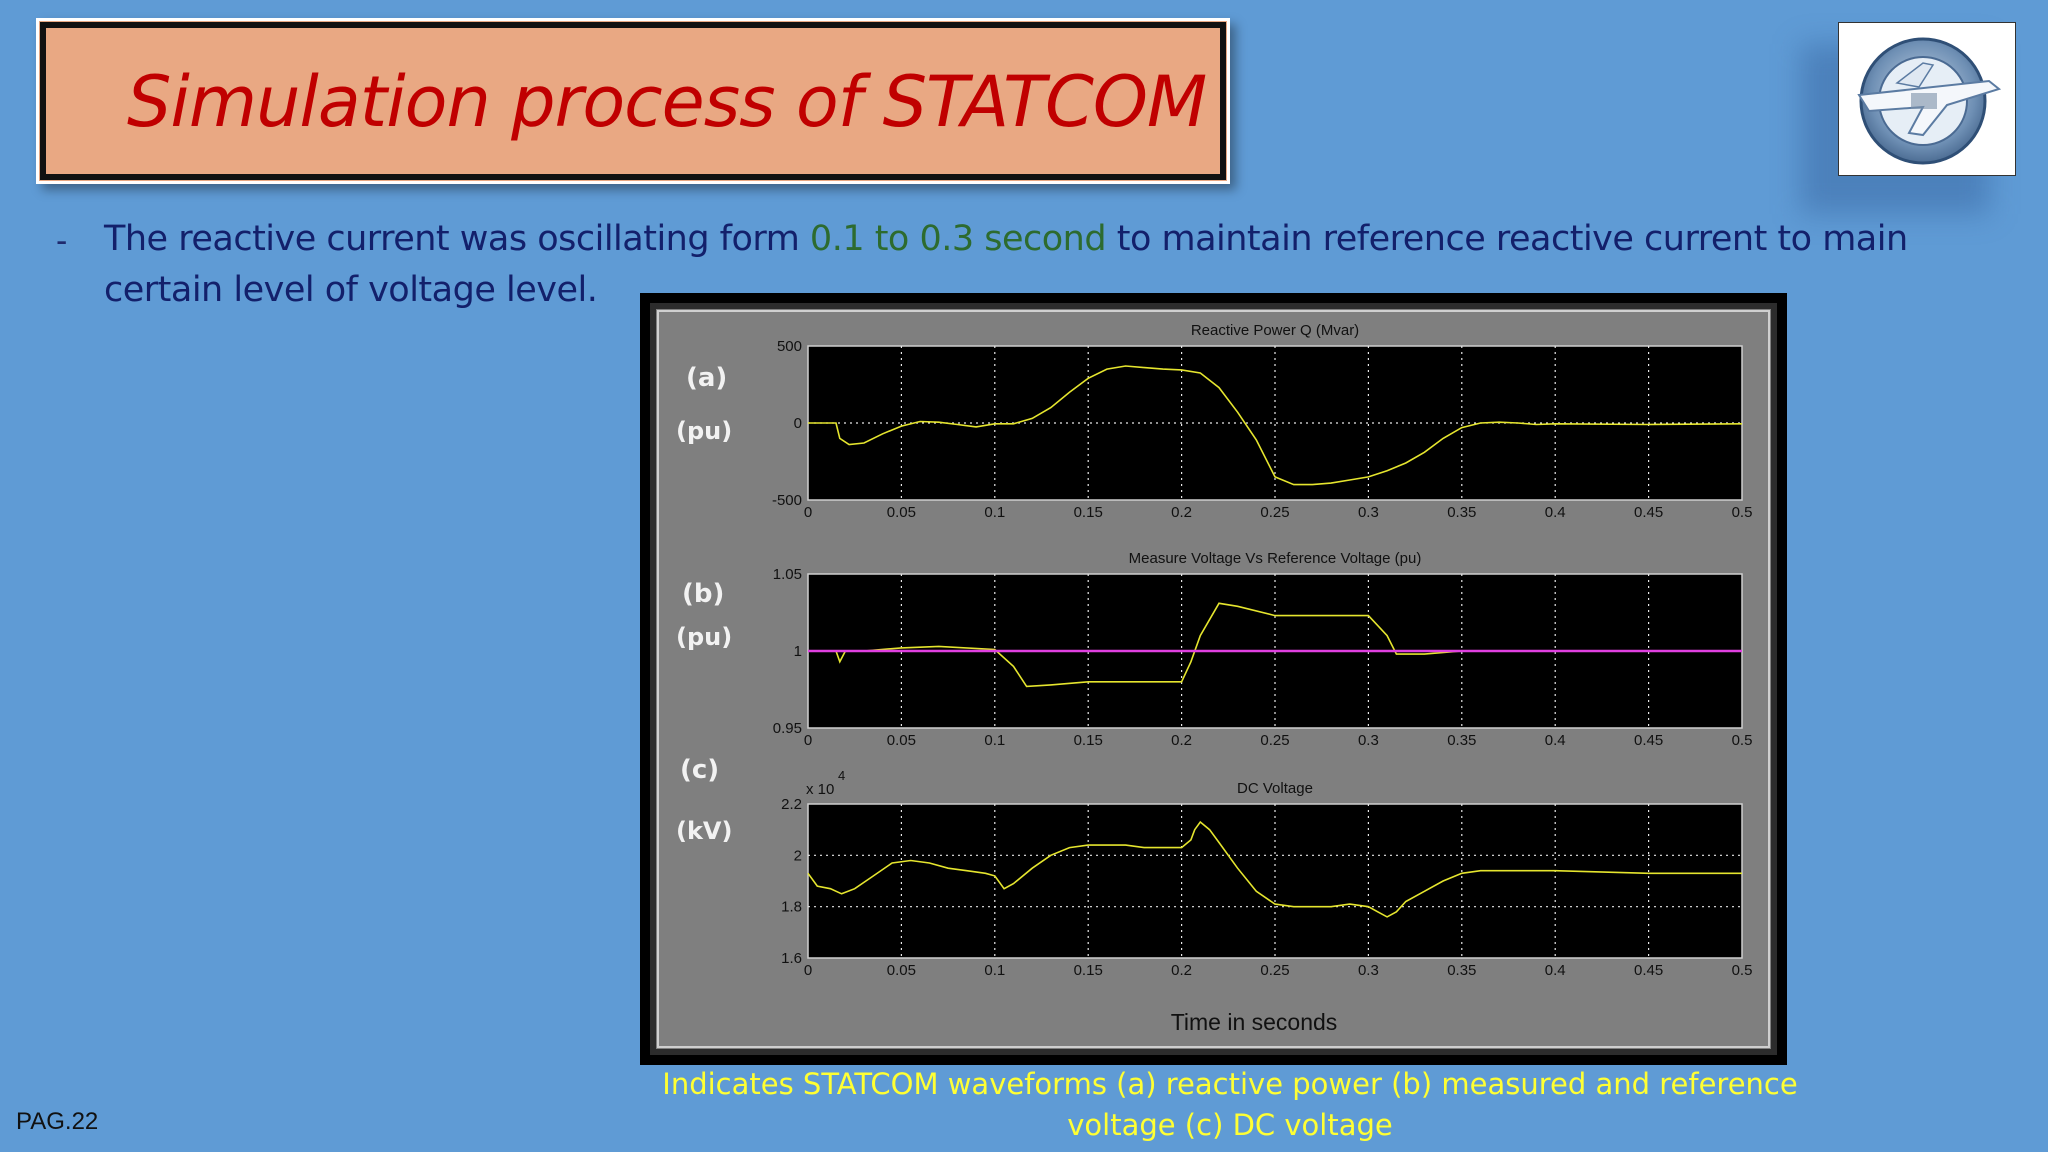  Describe the element at coordinates (1254, 1022) in the screenshot. I see `x-axis-label: Time in seconds` at that location.